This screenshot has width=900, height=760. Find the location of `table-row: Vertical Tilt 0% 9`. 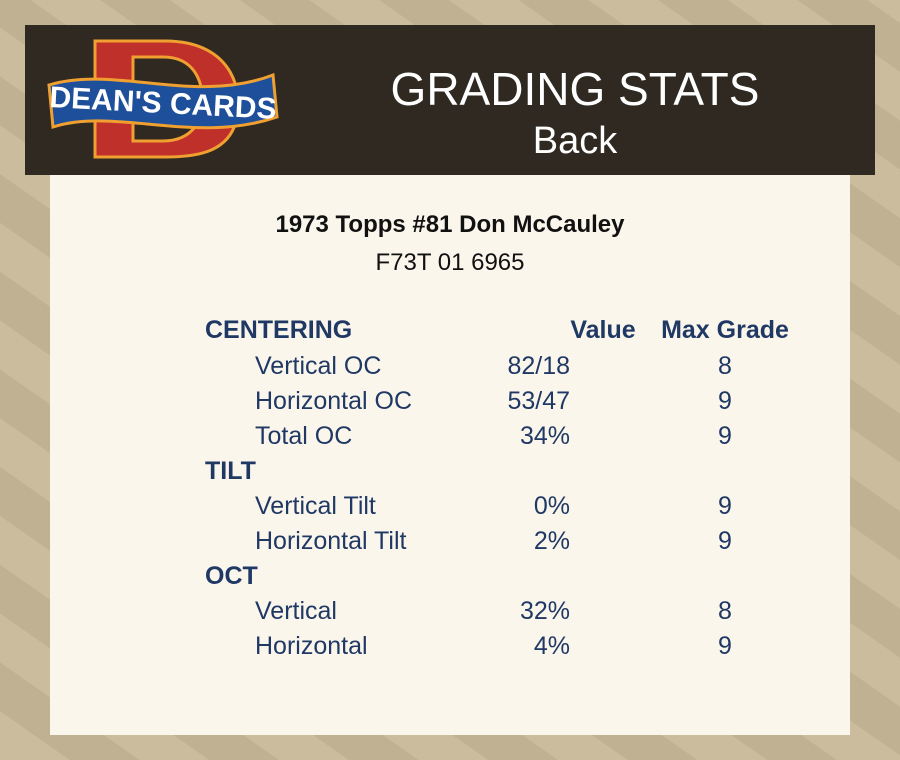

table-row: Vertical Tilt 0% 9 is located at coordinates (450, 509).